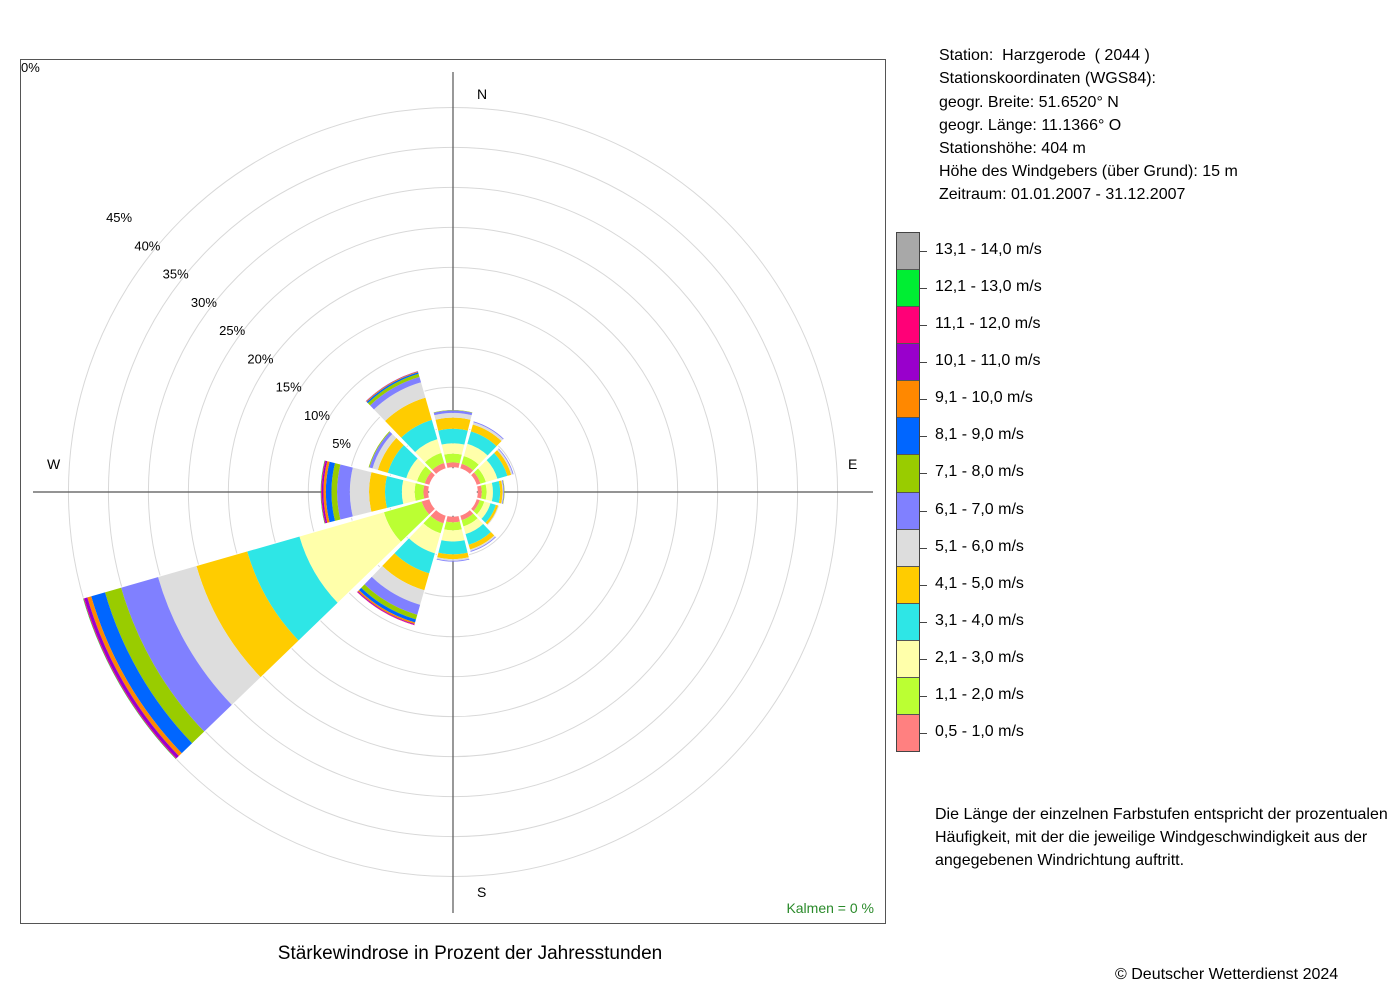 The image size is (1400, 1000). Describe the element at coordinates (1088, 171) in the screenshot. I see `sensor-height: Höhe des Windgebers (über Grund): 15 m` at that location.